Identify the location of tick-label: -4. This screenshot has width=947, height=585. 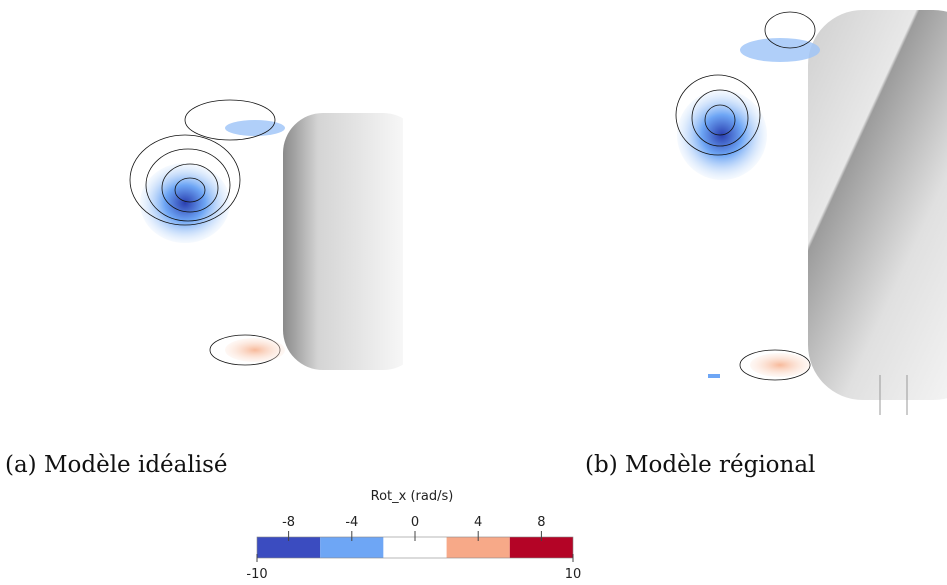
(351, 522).